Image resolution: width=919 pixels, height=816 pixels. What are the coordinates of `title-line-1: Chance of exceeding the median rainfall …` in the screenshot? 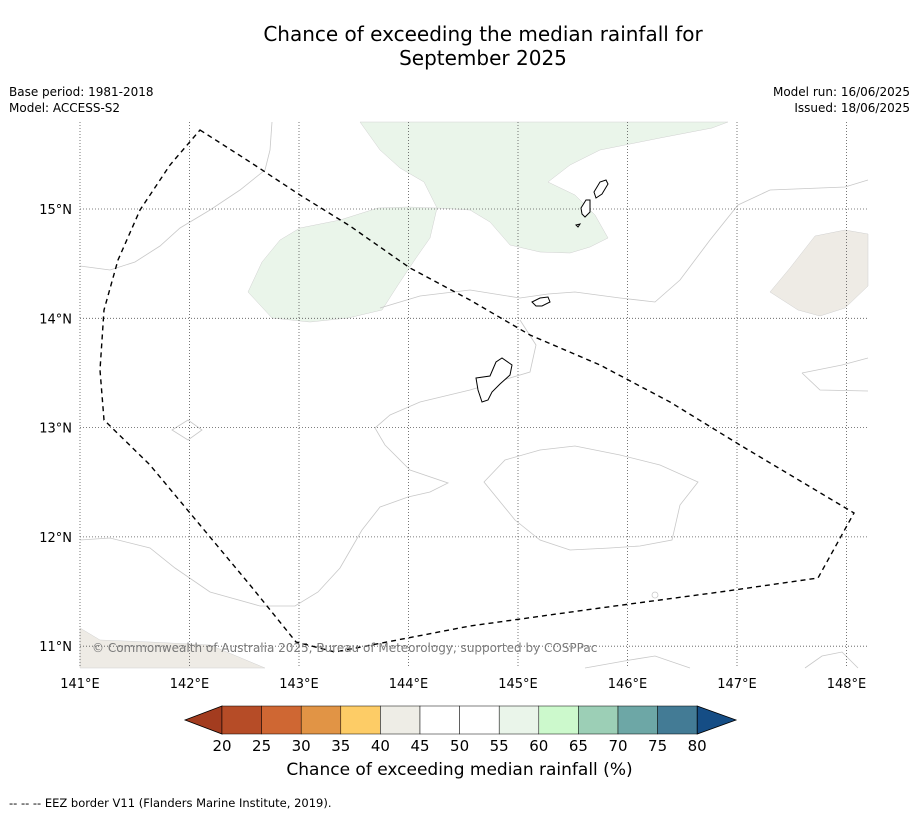 It's located at (483, 34).